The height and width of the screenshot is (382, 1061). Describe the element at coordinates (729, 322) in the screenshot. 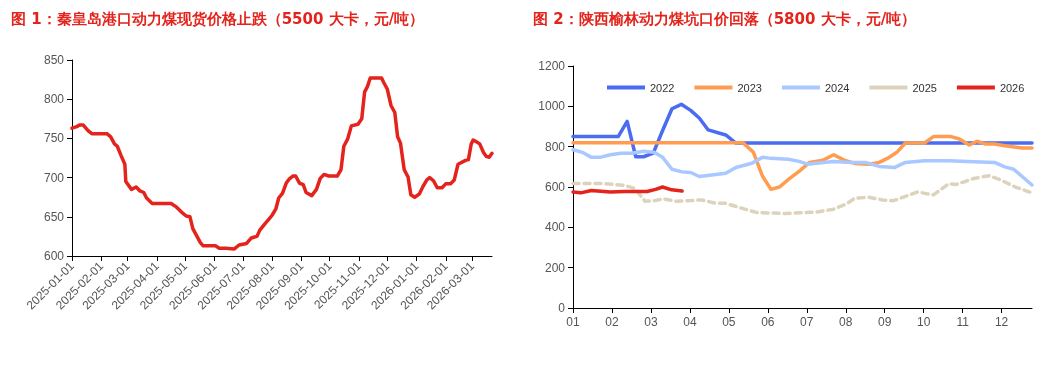

I see `x-tick-label: 05` at that location.